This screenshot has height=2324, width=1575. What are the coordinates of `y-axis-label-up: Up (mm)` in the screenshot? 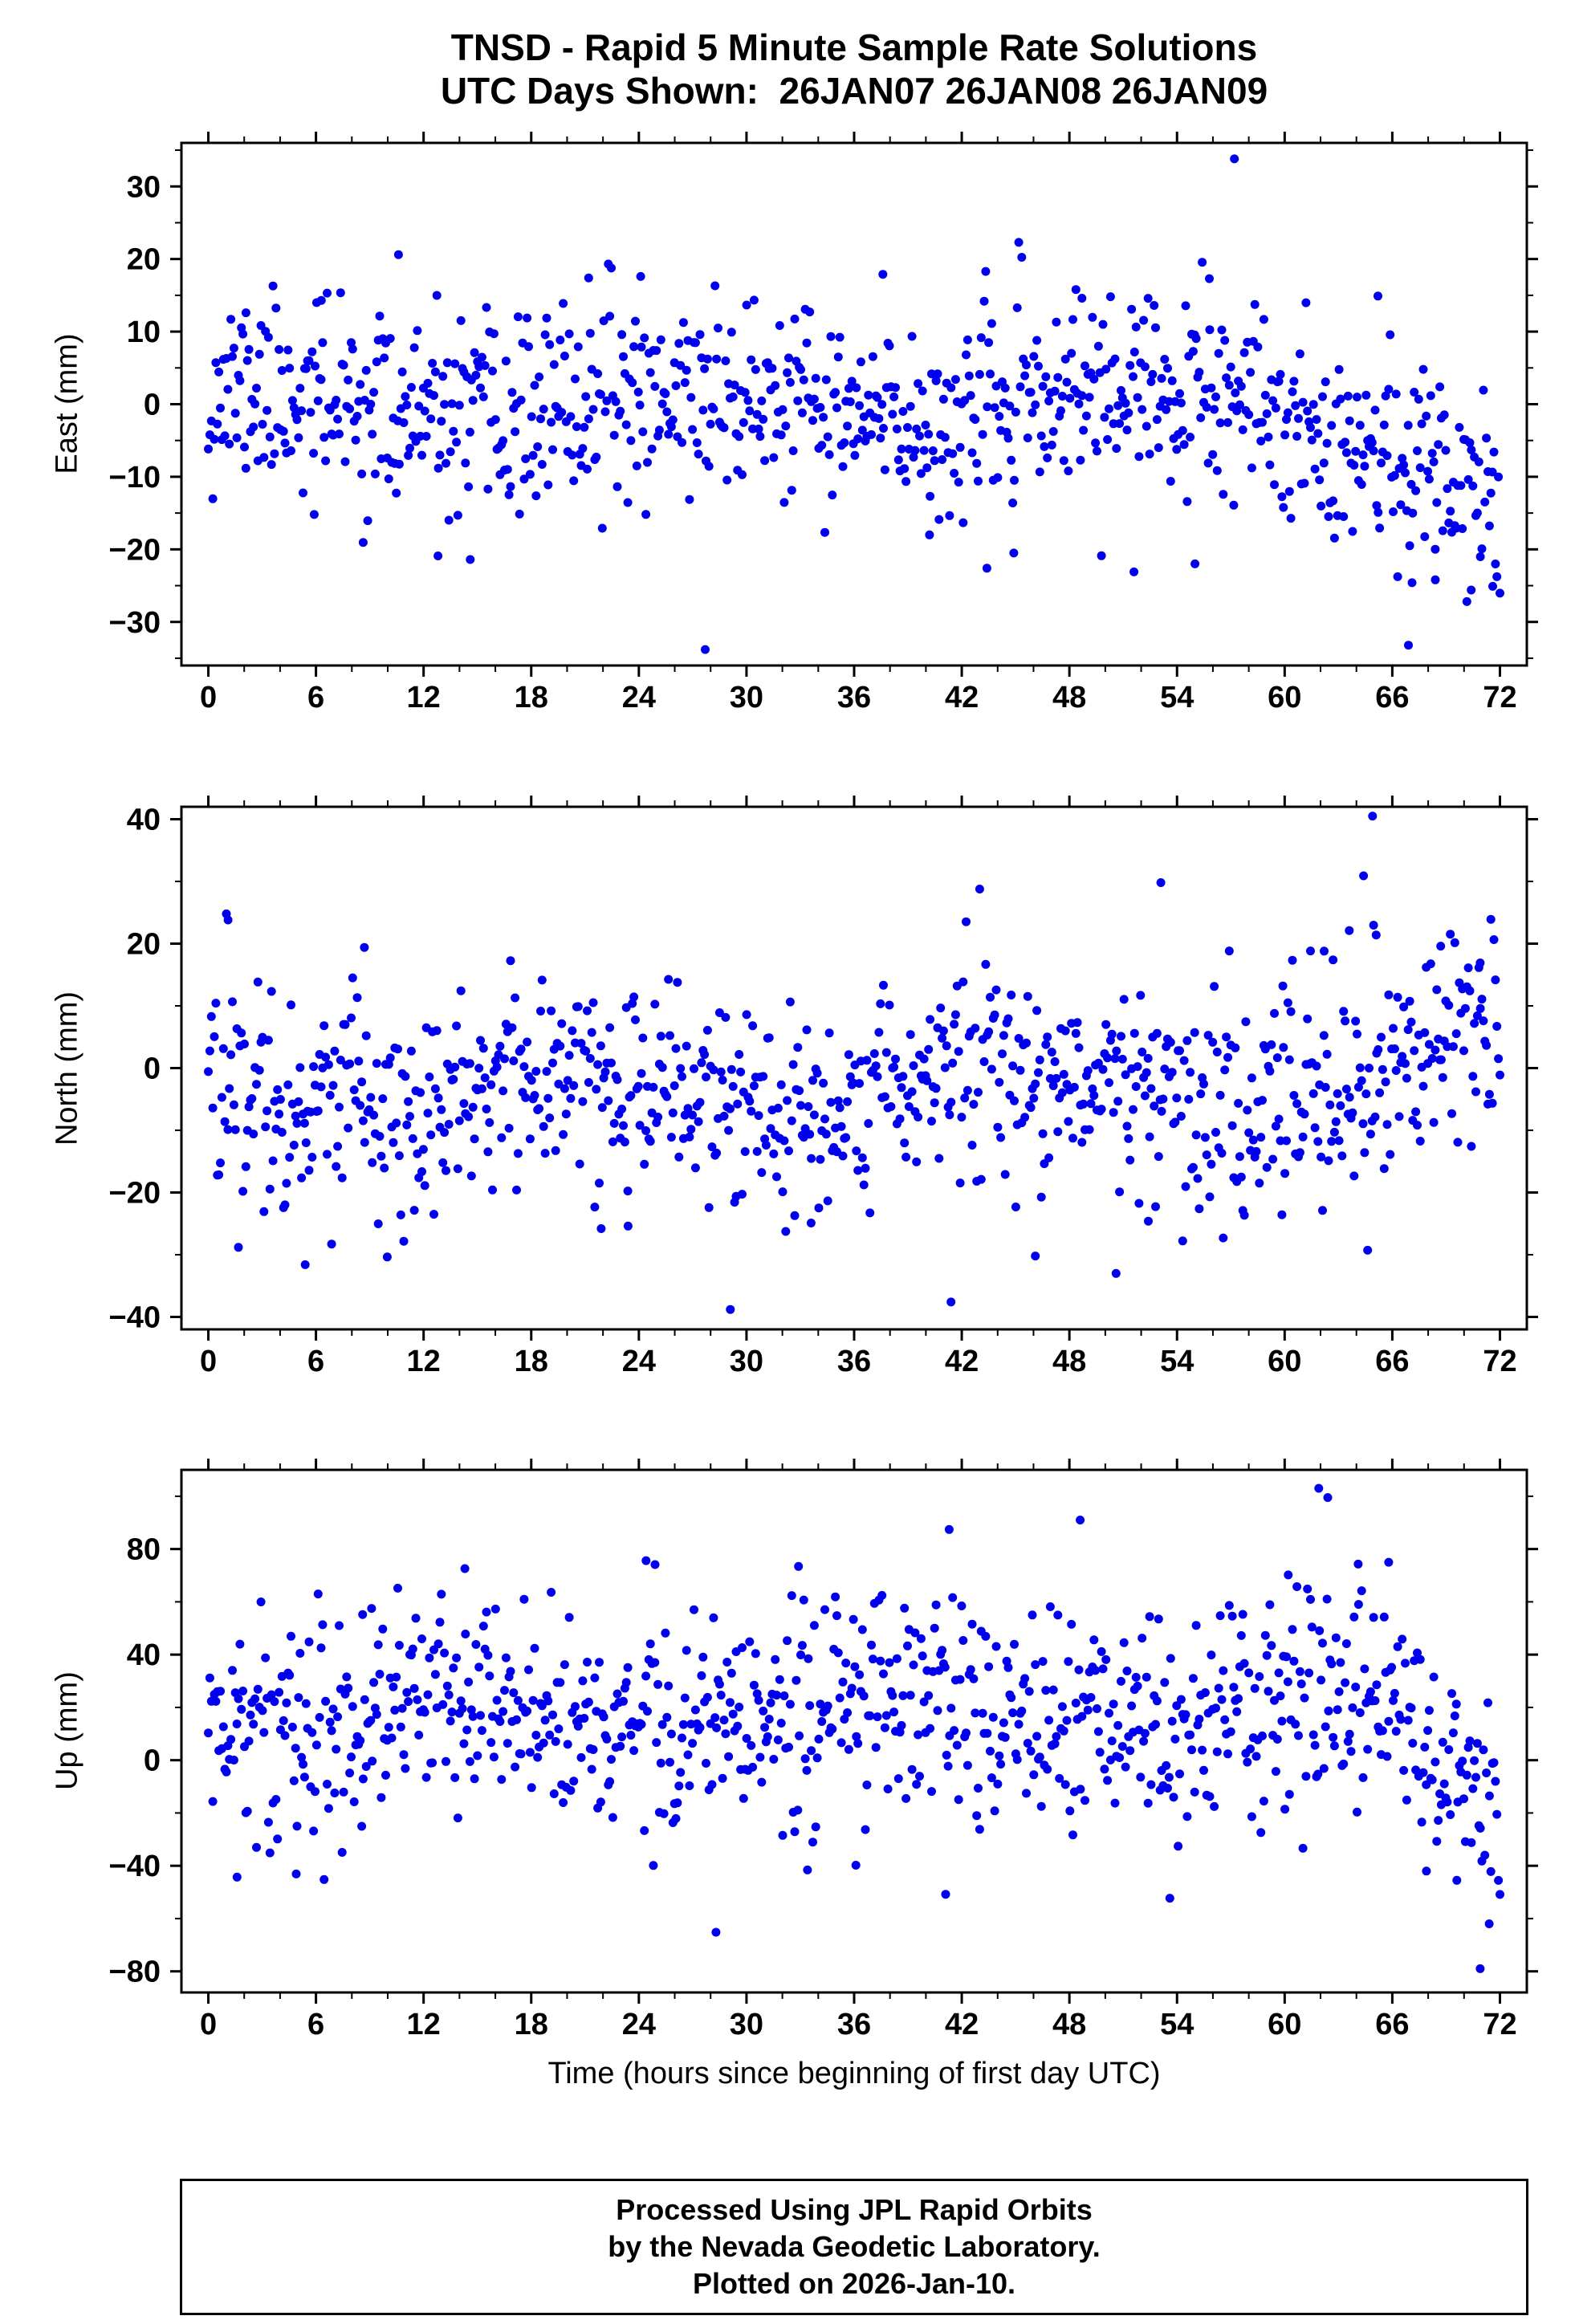 It's located at (67, 1730).